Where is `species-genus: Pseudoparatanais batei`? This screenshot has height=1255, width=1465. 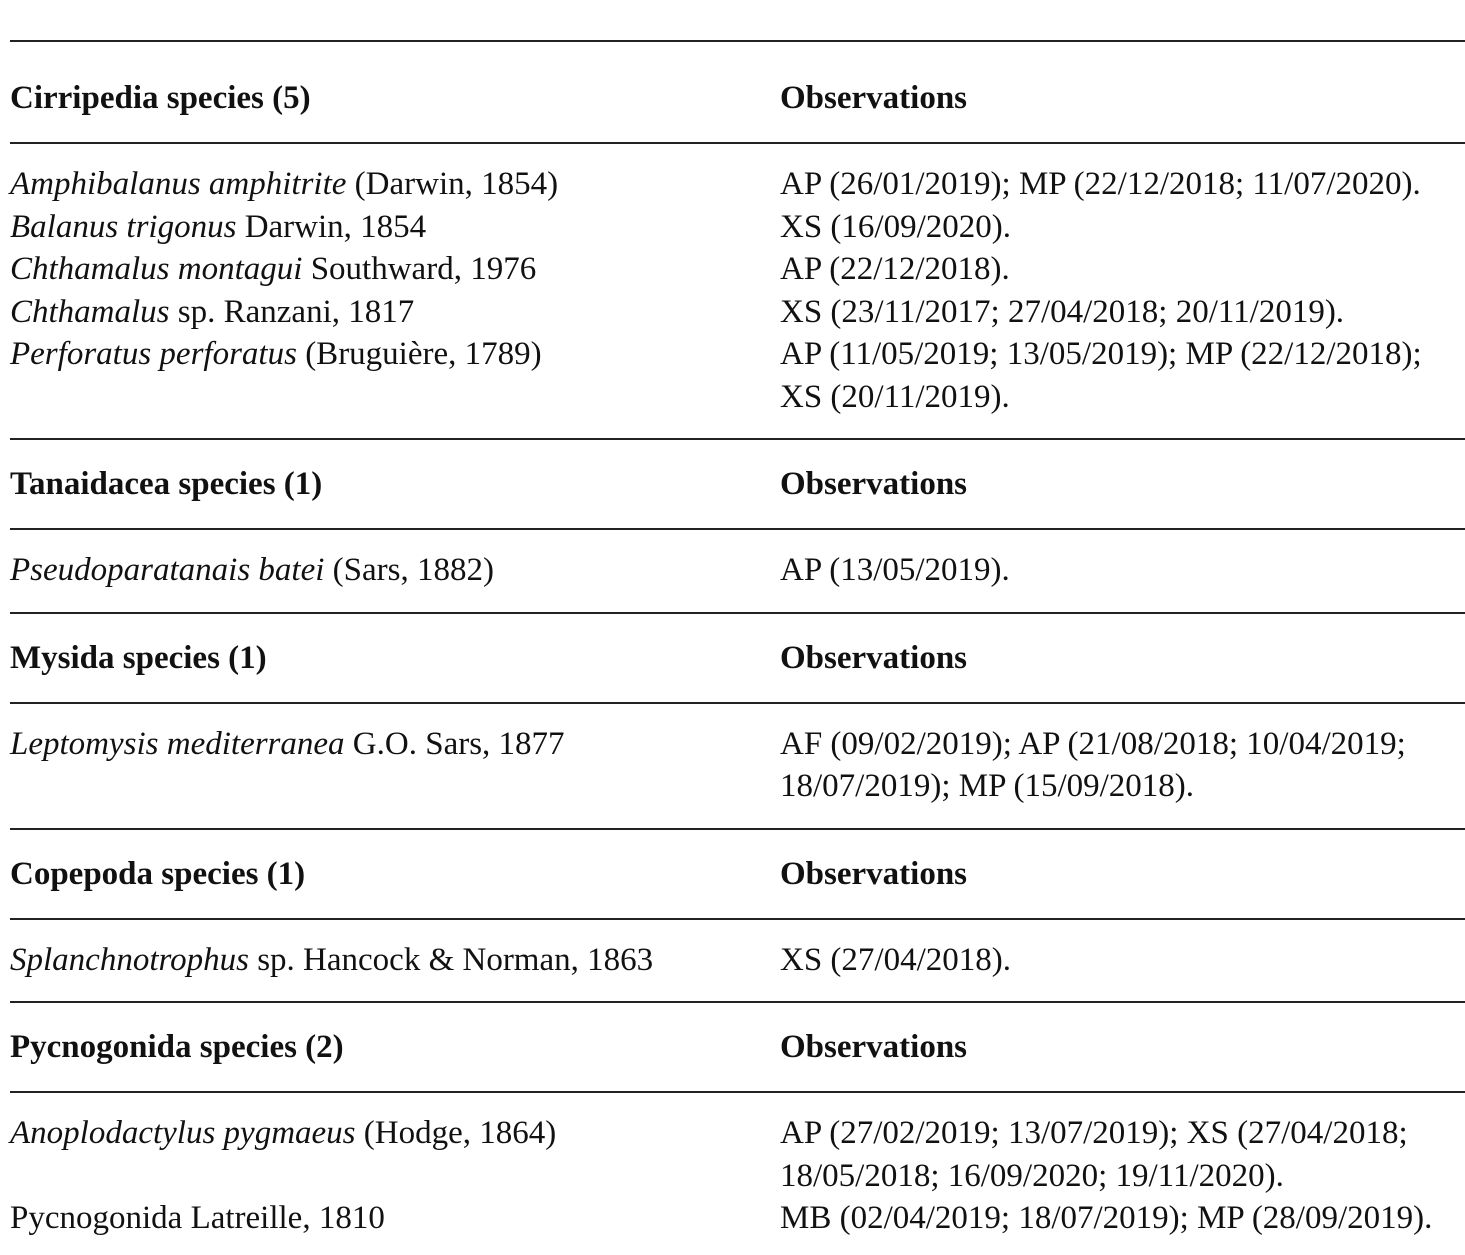 species-genus: Pseudoparatanais batei is located at coordinates (167, 570).